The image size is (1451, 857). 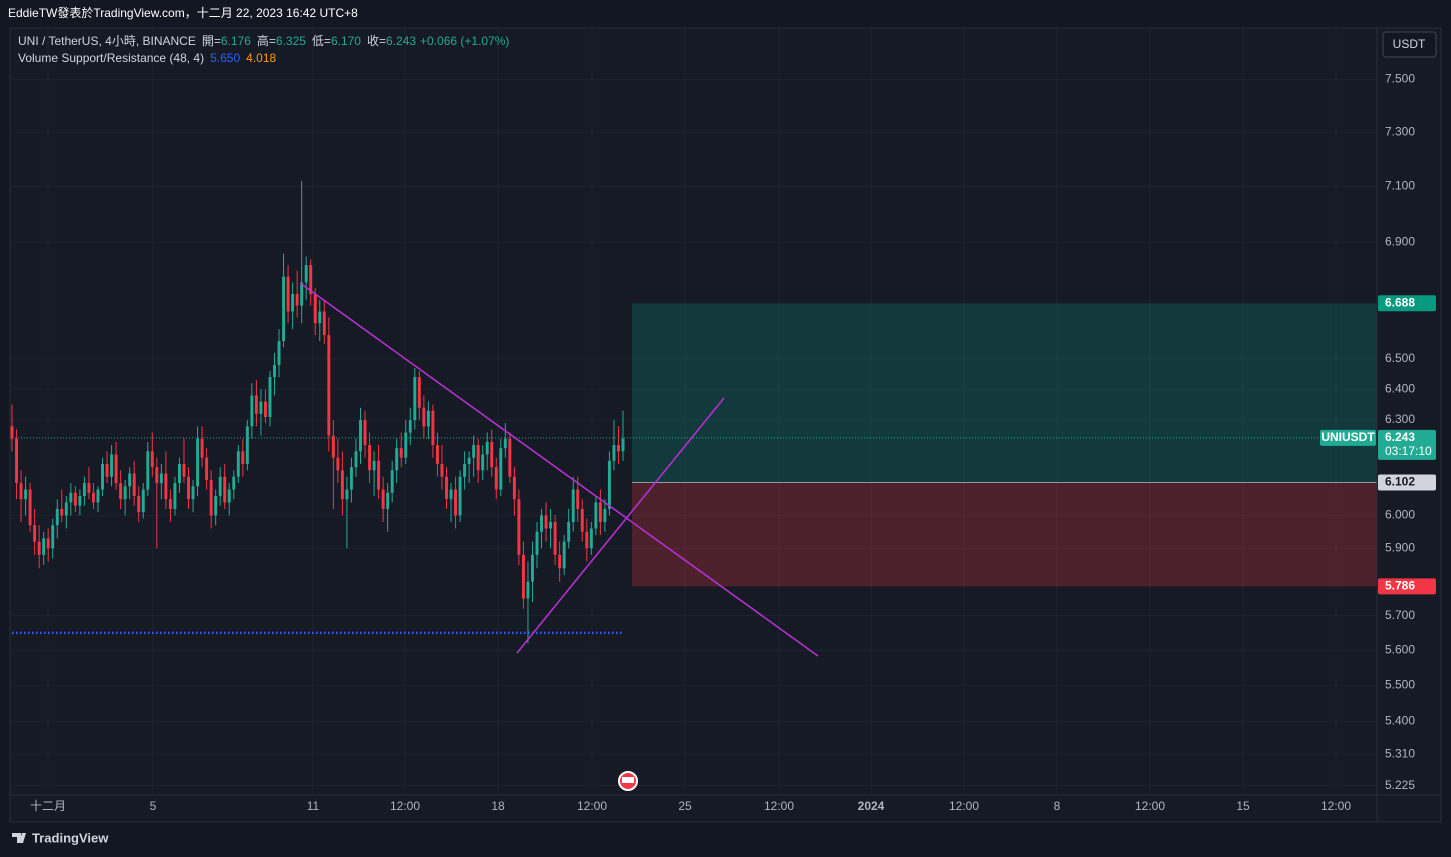 What do you see at coordinates (871, 806) in the screenshot?
I see `x-tick-label: 2024` at bounding box center [871, 806].